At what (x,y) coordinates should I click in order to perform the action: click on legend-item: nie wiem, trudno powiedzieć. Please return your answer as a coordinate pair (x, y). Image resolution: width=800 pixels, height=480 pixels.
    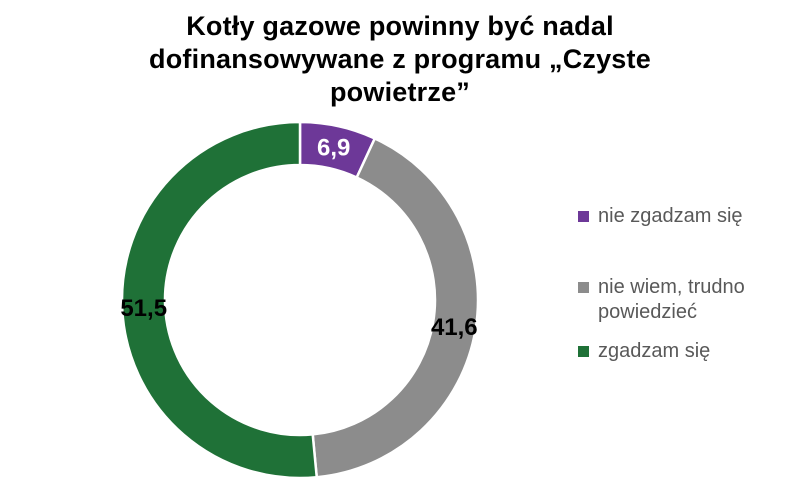
    Looking at the image, I should click on (683, 300).